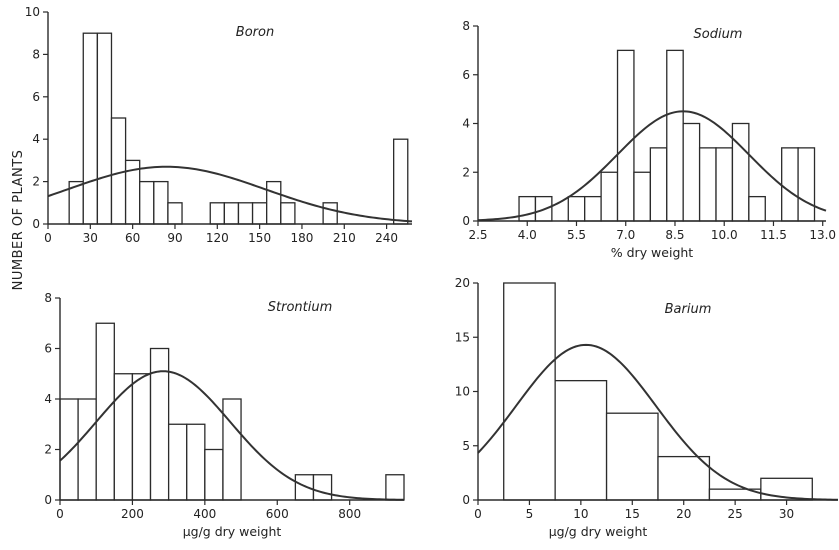 The image size is (839, 550). What do you see at coordinates (466, 124) in the screenshot?
I see `sodium-y-tick-label: 4` at bounding box center [466, 124].